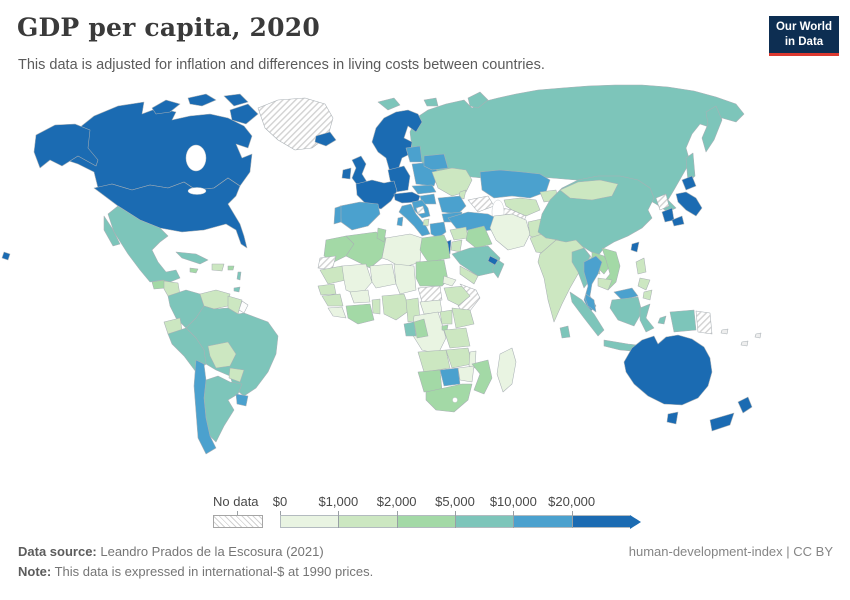 The height and width of the screenshot is (600, 850). I want to click on country-chad, so click(405, 279).